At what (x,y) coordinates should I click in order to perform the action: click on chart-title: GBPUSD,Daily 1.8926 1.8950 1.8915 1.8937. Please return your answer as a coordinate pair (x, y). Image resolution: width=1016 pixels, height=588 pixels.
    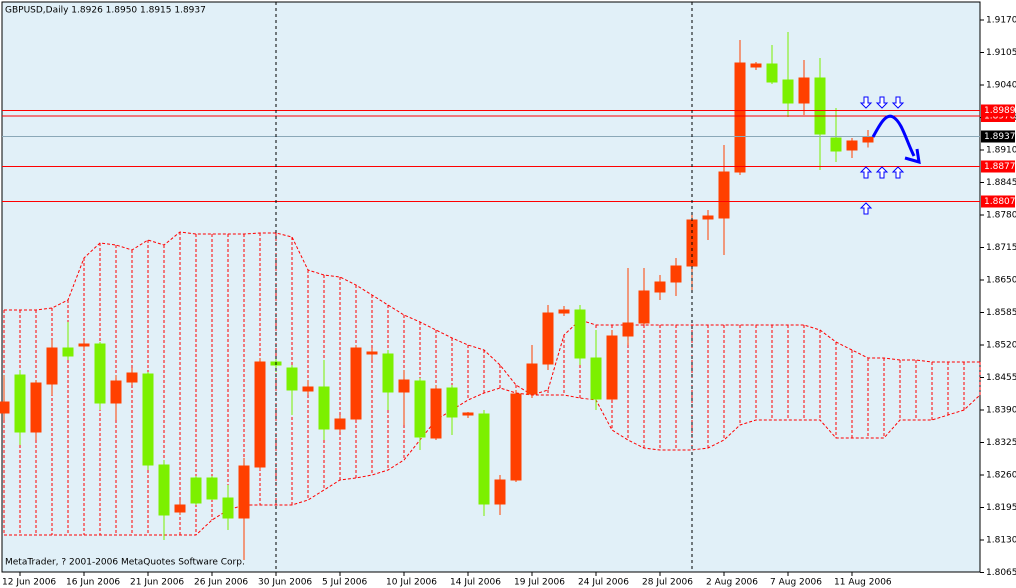
    Looking at the image, I should click on (105, 11).